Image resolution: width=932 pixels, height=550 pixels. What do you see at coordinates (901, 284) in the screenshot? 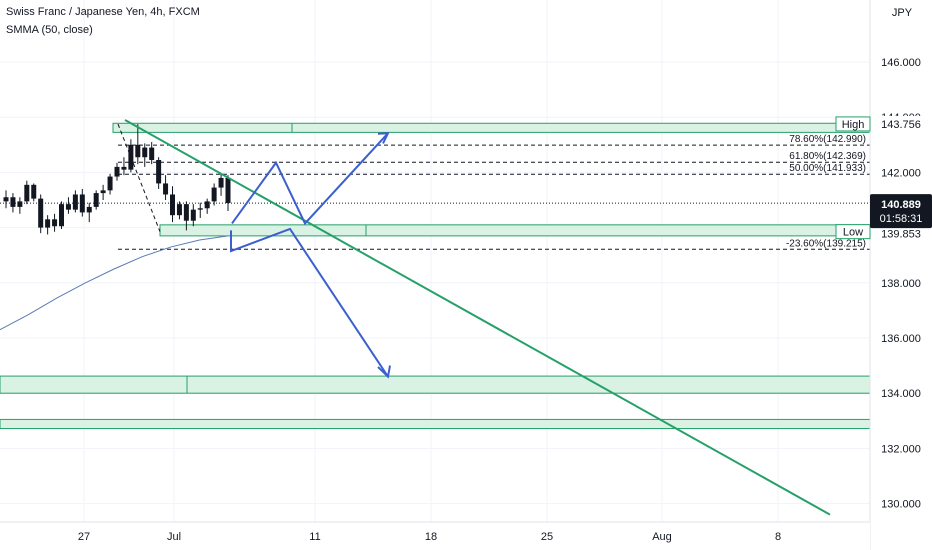
I see `price-tick-label: 138.000` at bounding box center [901, 284].